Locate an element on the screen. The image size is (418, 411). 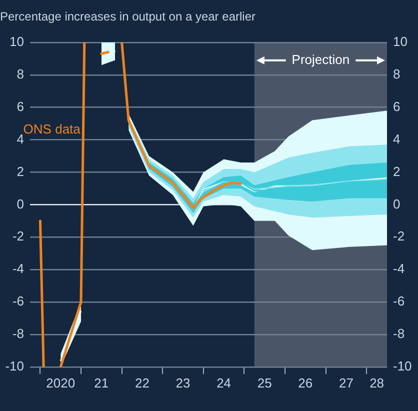
x-tick-label: 22 is located at coordinates (142, 382).